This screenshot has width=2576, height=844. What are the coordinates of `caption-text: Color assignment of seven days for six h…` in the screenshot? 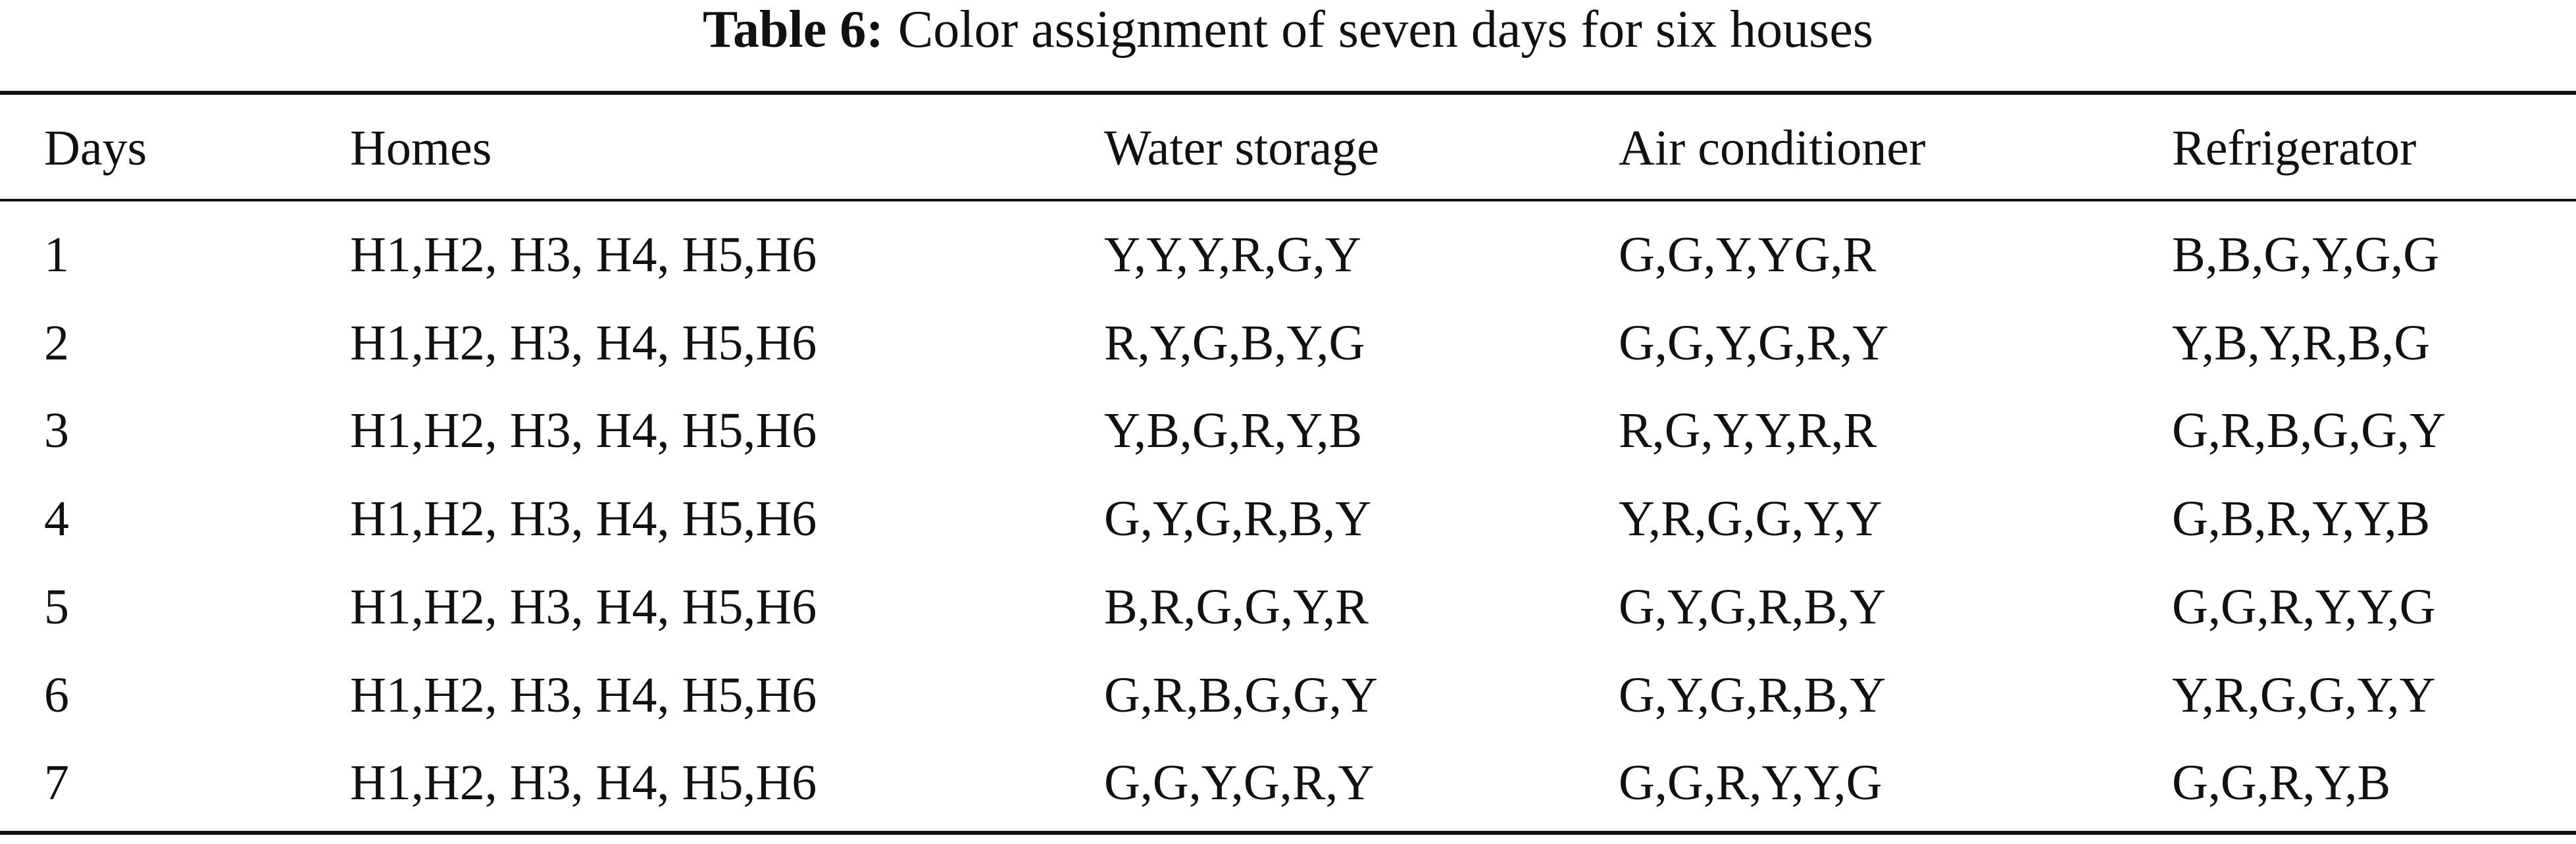 It's located at (1385, 30).